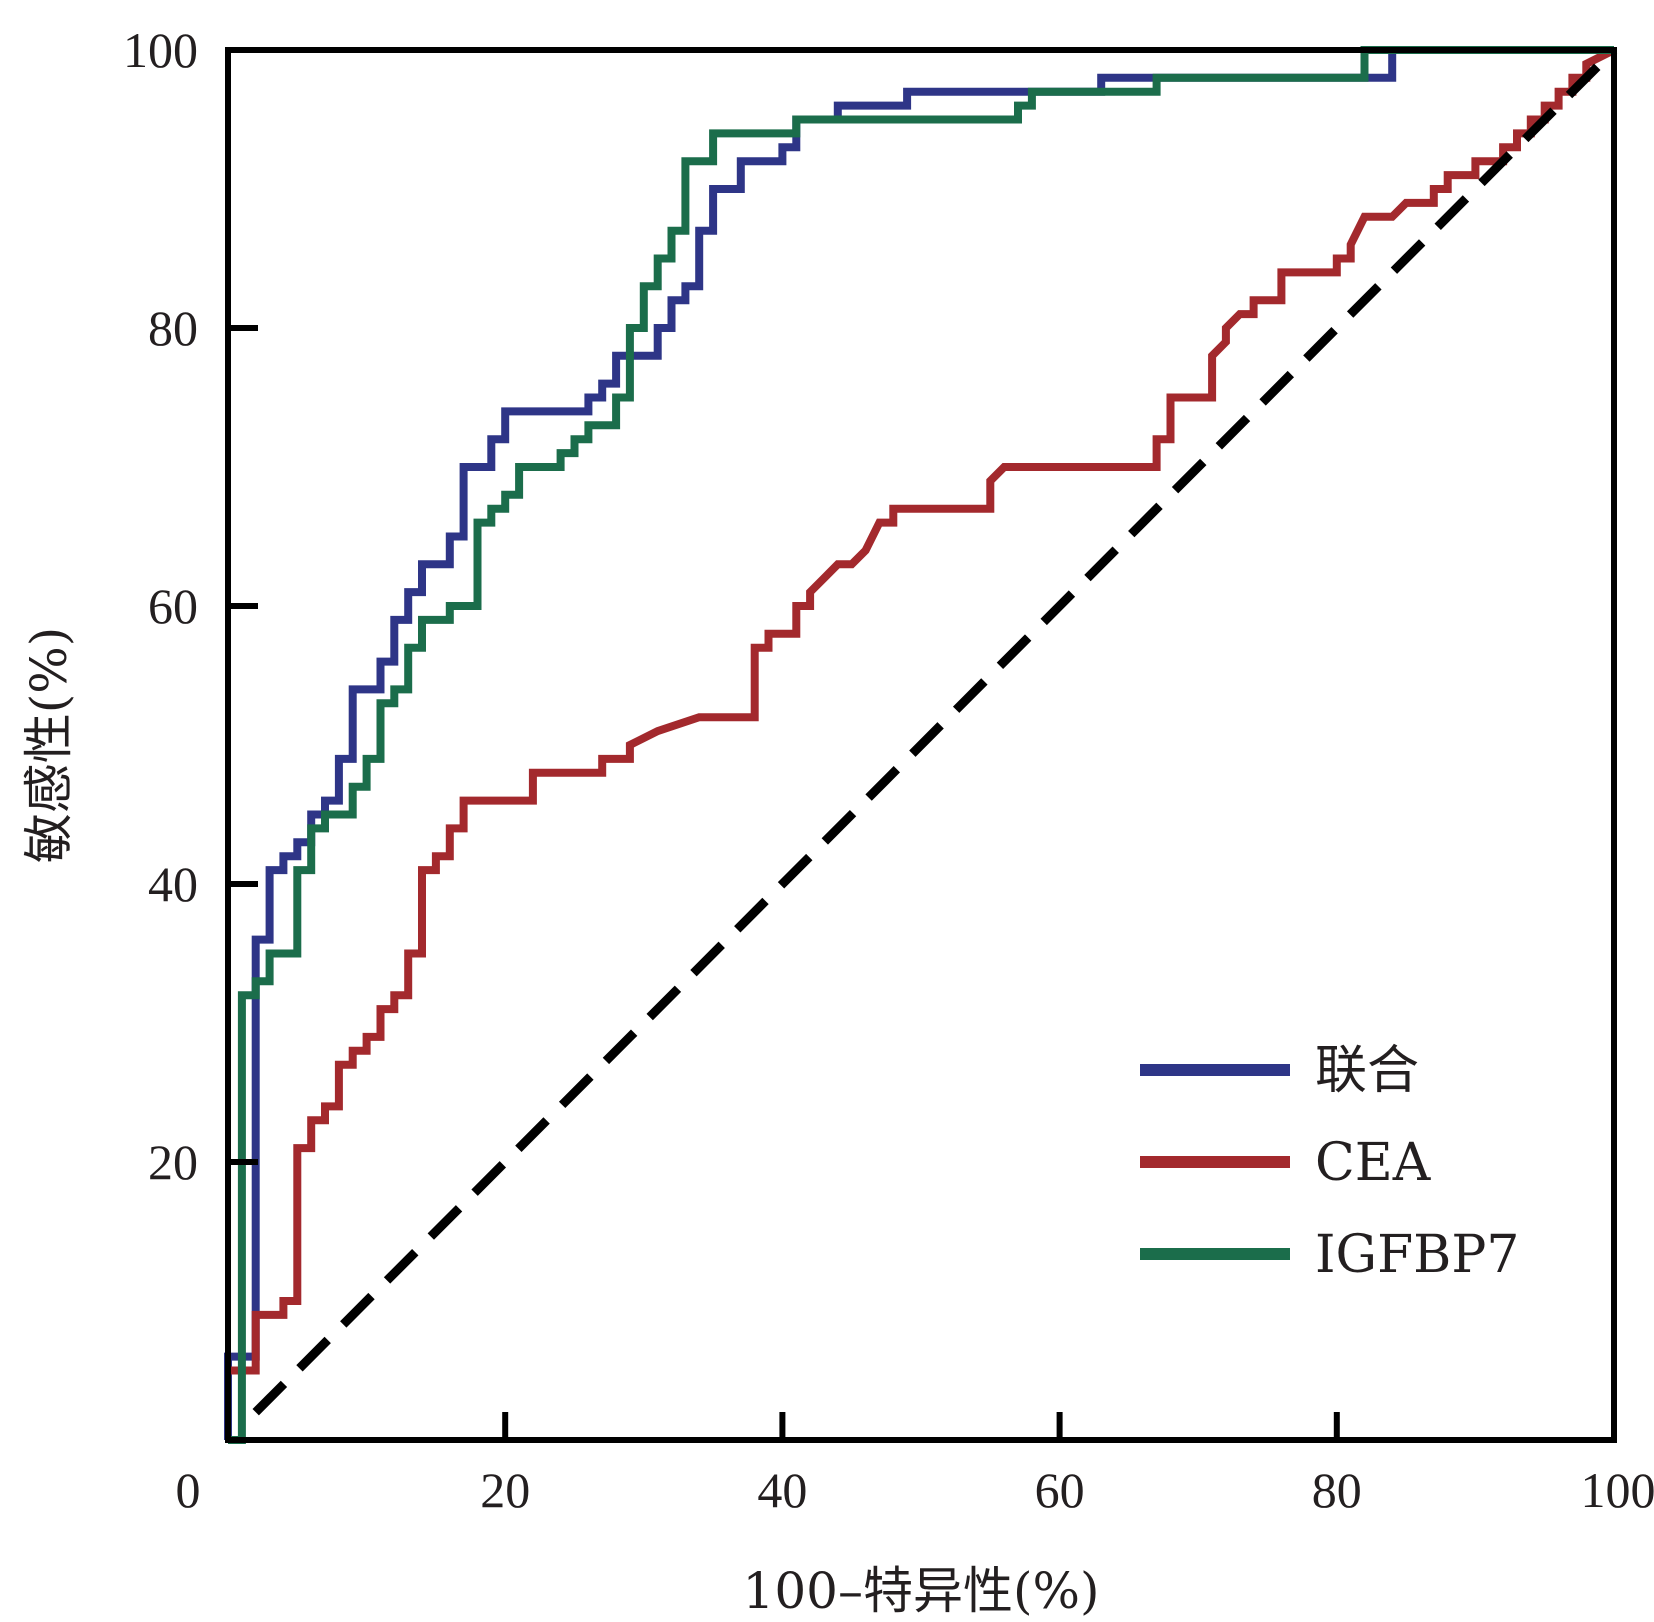 The width and height of the screenshot is (1654, 1622). I want to click on y-axis-title: 敏感性(%), so click(49, 745).